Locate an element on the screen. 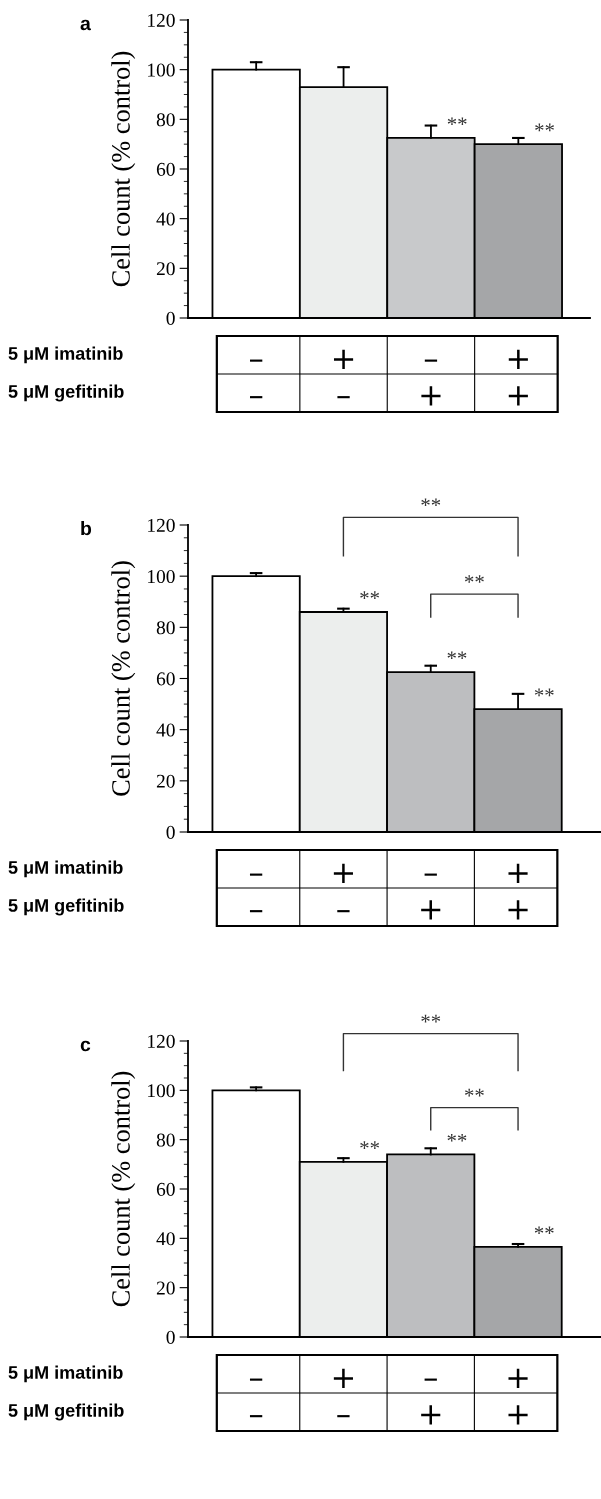 Image resolution: width=601 pixels, height=1499 pixels. chart-title: a is located at coordinates (85, 25).